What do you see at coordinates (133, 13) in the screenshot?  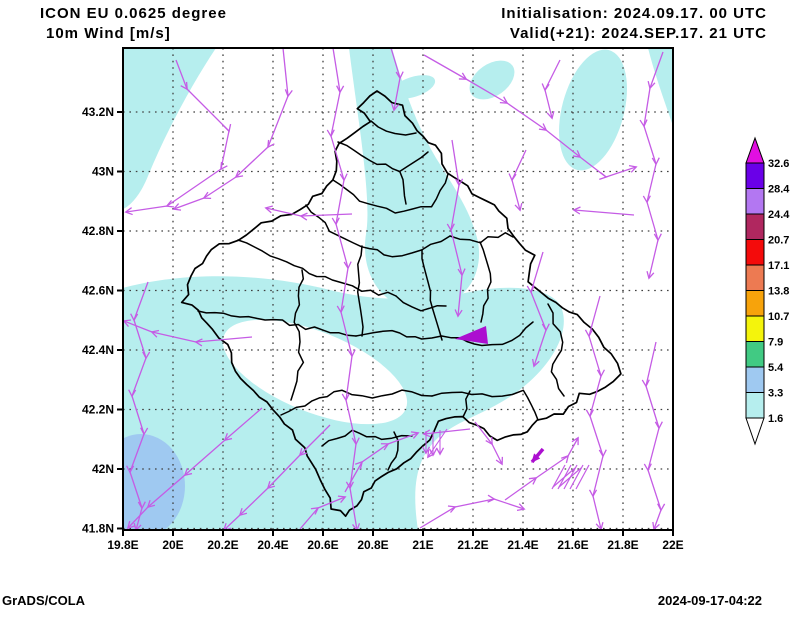 I see `model-title: ICON EU 0.0625 degree` at bounding box center [133, 13].